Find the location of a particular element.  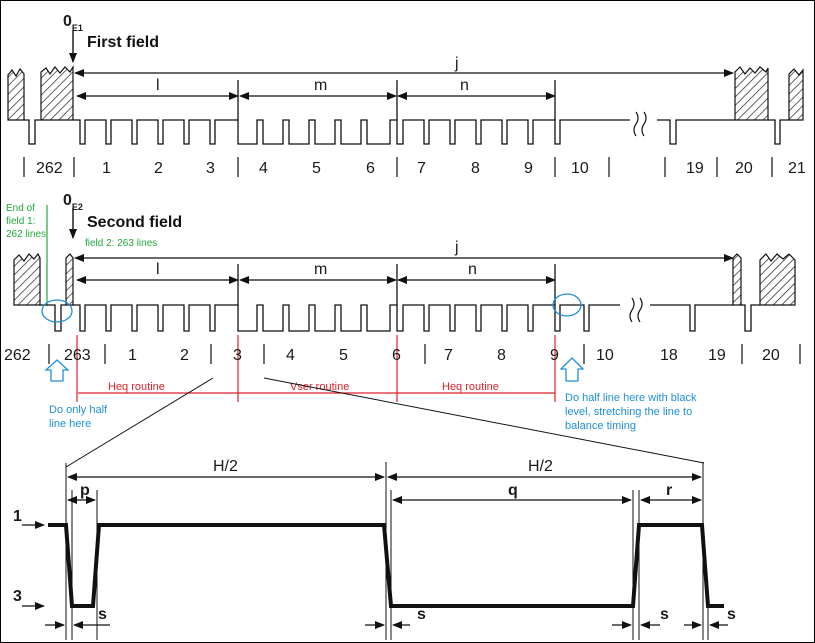

interval-m-label: m is located at coordinates (320, 85).